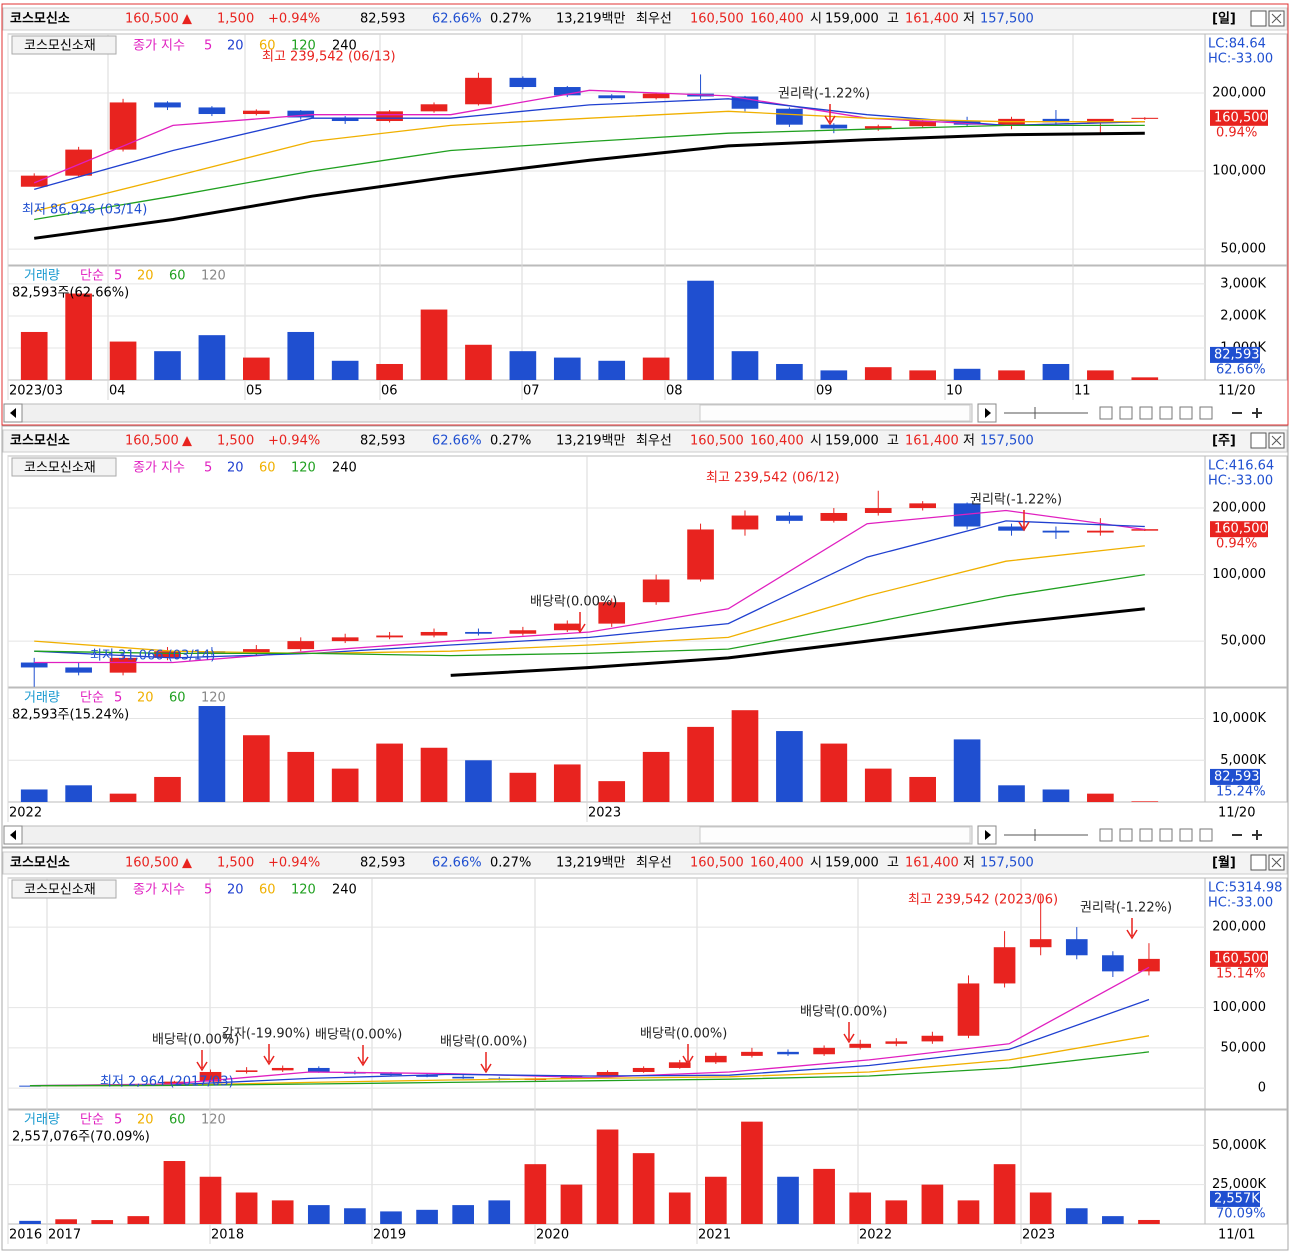 The width and height of the screenshot is (1291, 1256). What do you see at coordinates (777, 441) in the screenshot?
I see `header-best-bid: 160,400` at bounding box center [777, 441].